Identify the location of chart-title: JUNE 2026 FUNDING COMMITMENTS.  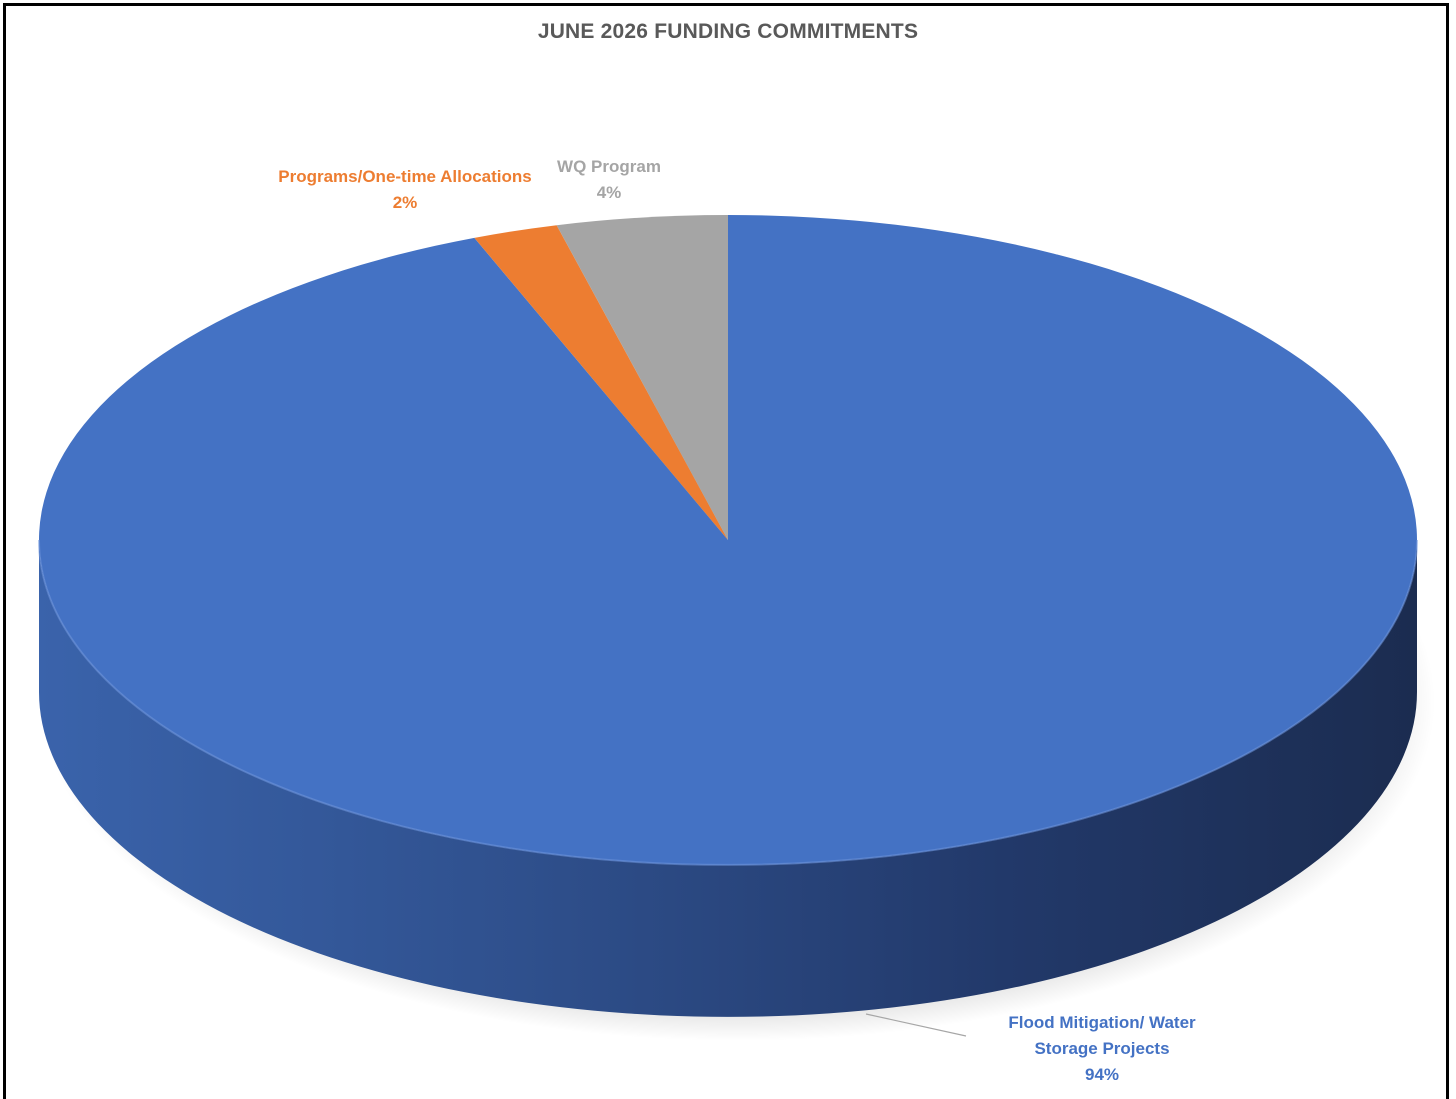
(728, 31).